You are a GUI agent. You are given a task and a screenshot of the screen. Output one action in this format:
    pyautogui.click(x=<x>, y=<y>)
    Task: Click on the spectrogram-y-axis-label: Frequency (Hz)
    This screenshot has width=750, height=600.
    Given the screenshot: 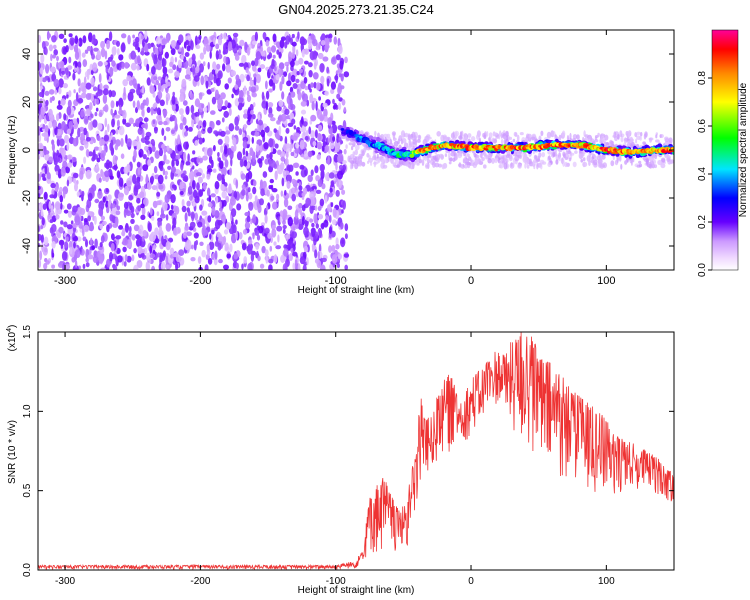 What is the action you would take?
    pyautogui.click(x=12, y=150)
    